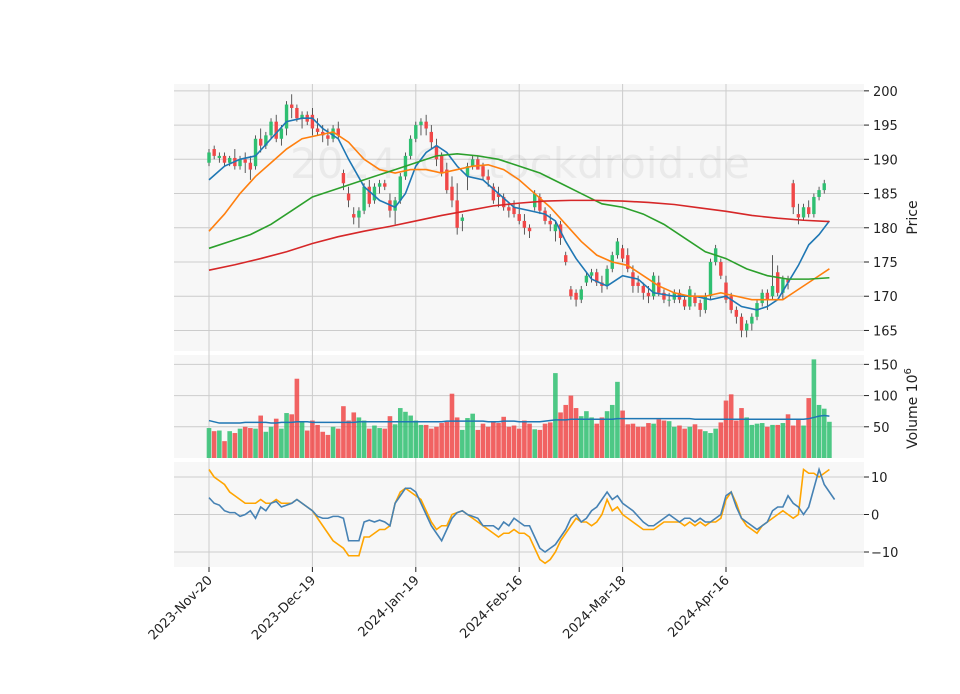 The height and width of the screenshot is (694, 960). Describe the element at coordinates (885, 263) in the screenshot. I see `price-tick-label: 175` at that location.